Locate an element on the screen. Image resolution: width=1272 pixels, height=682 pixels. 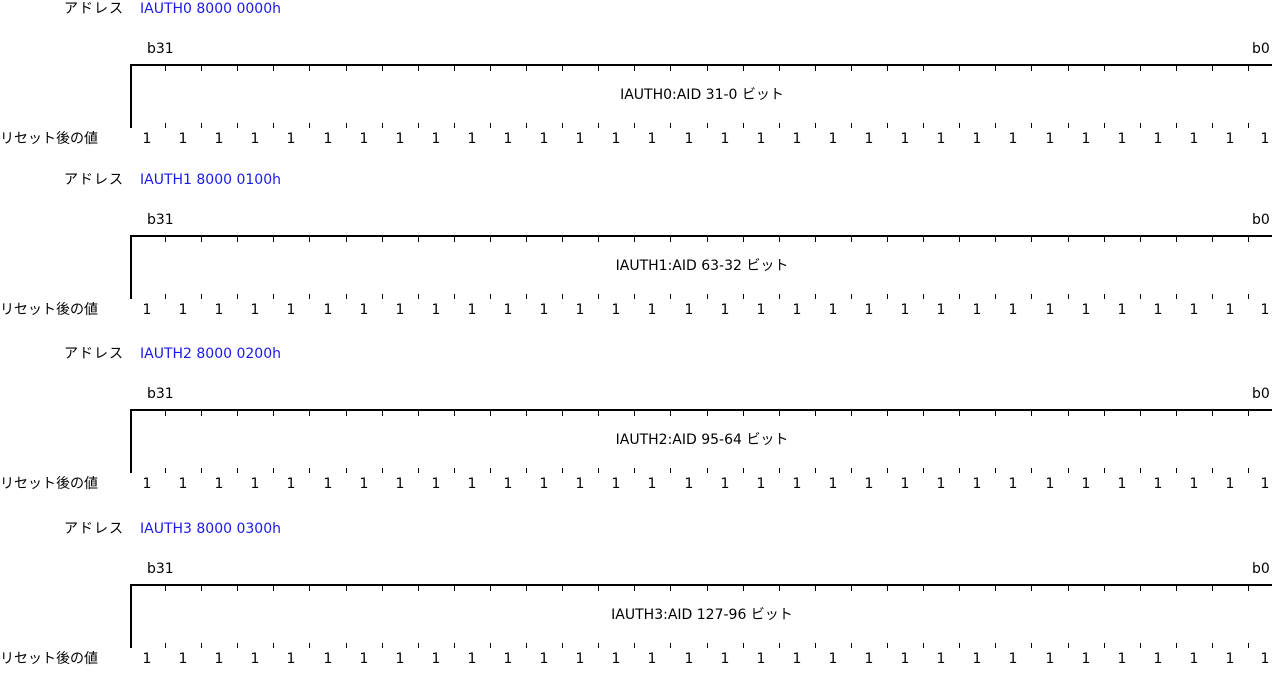
msb-bit-label: b31 is located at coordinates (160, 49).